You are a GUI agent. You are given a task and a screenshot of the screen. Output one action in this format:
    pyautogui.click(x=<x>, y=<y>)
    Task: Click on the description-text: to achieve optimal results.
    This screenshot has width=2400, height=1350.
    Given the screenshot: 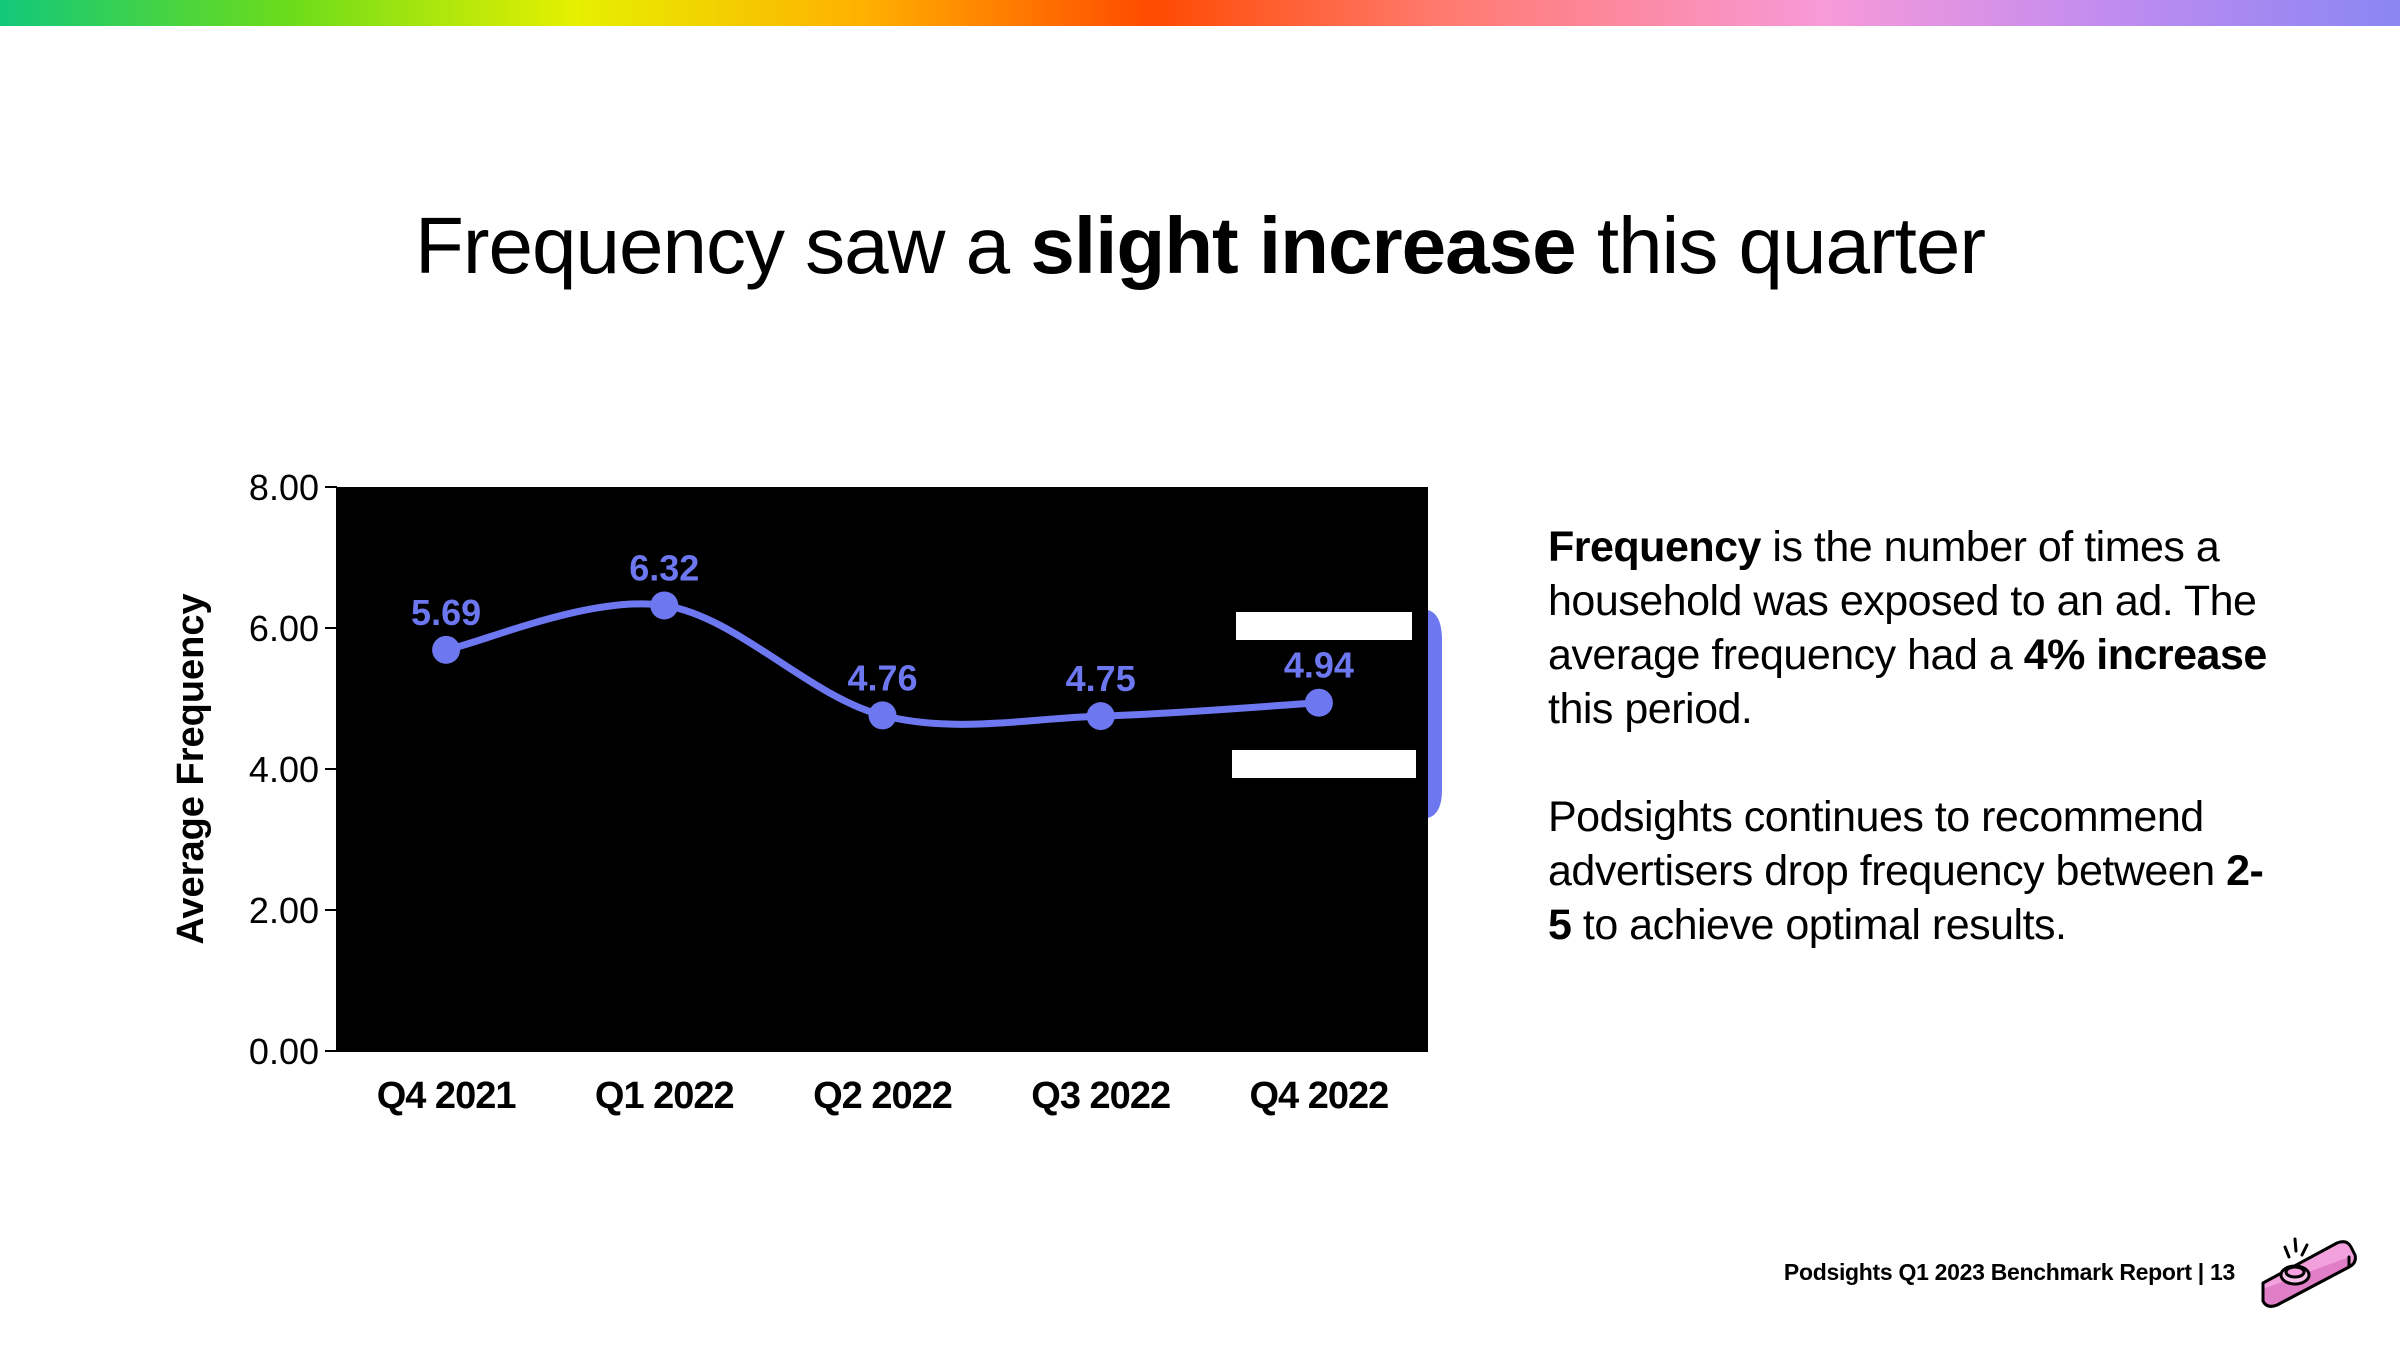 What is the action you would take?
    pyautogui.click(x=1819, y=925)
    